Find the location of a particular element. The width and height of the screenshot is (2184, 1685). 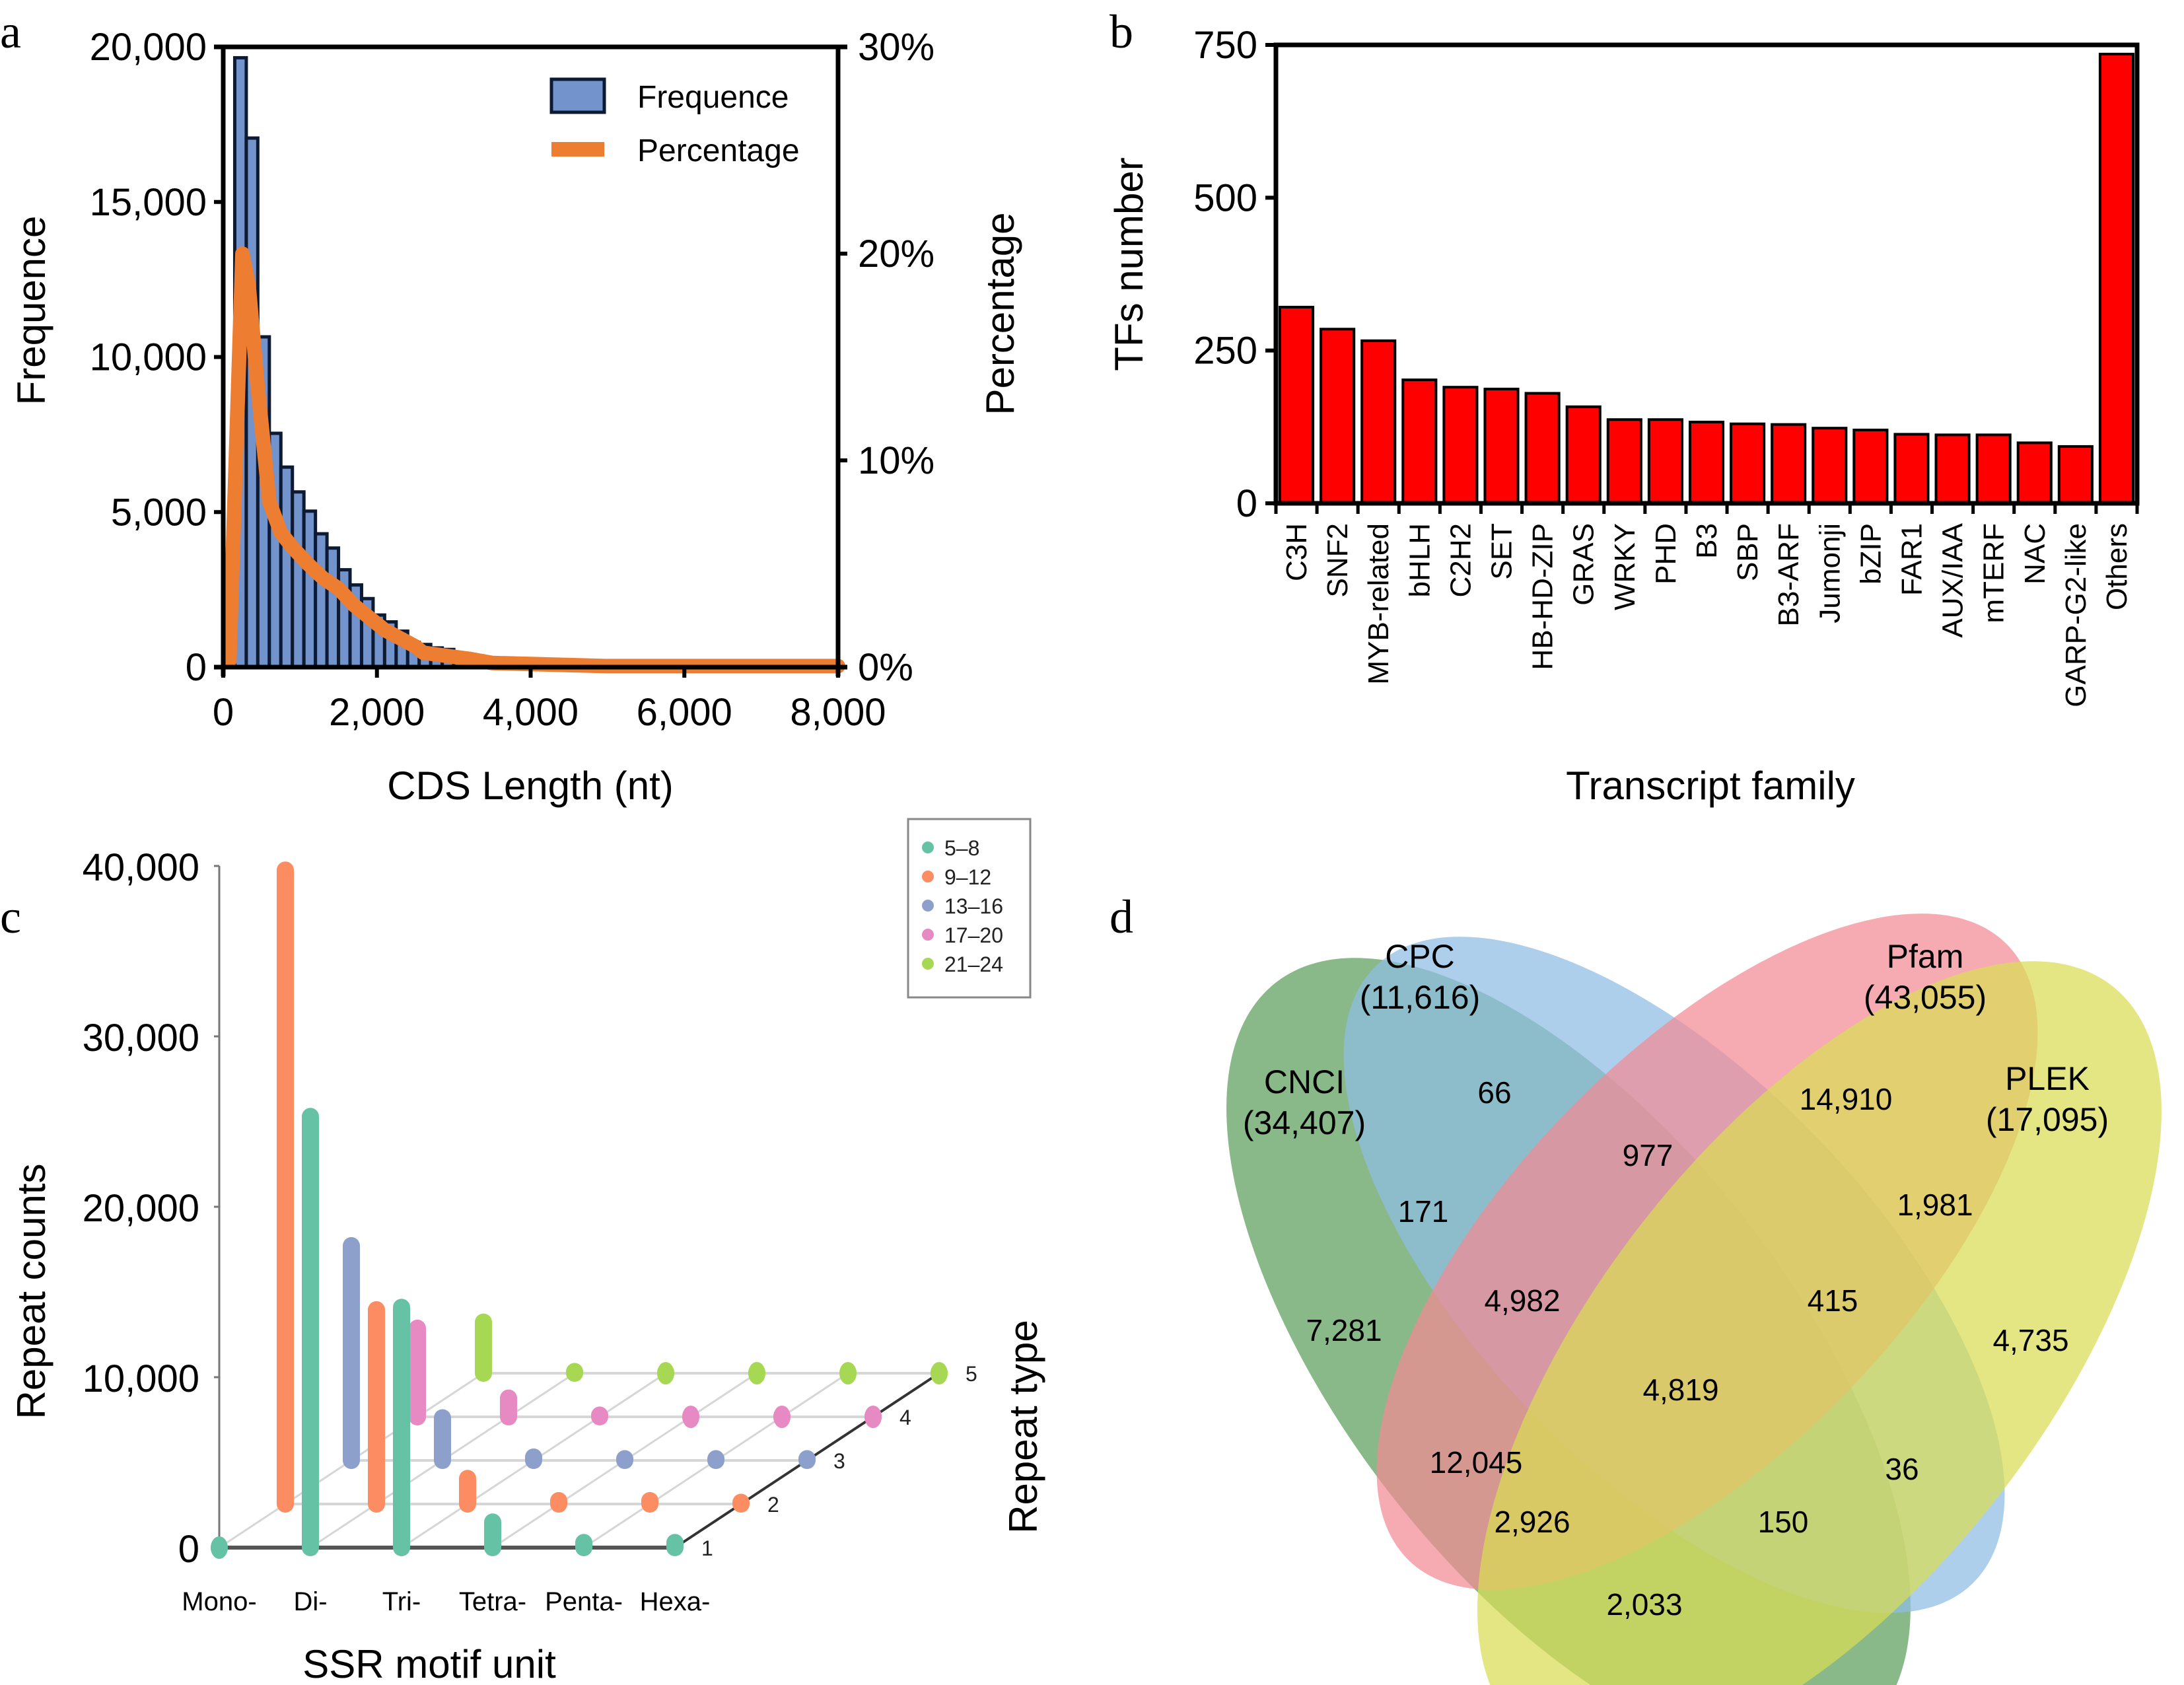

panel-c-lollipops is located at coordinates (579, 1210).